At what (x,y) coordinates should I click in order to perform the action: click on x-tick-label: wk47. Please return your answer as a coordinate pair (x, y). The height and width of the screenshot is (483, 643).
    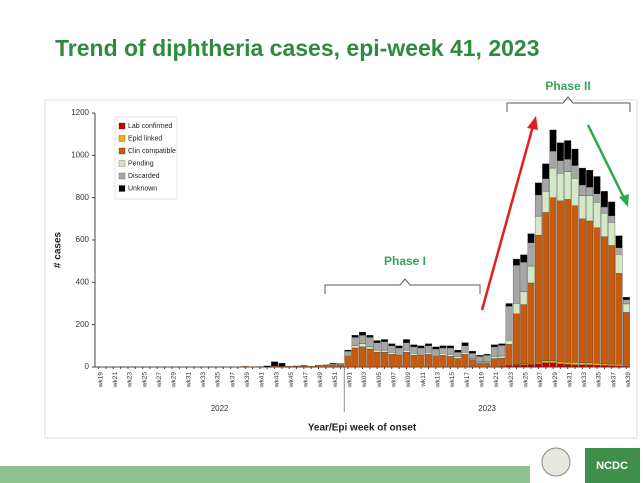
    Looking at the image, I should click on (306, 380).